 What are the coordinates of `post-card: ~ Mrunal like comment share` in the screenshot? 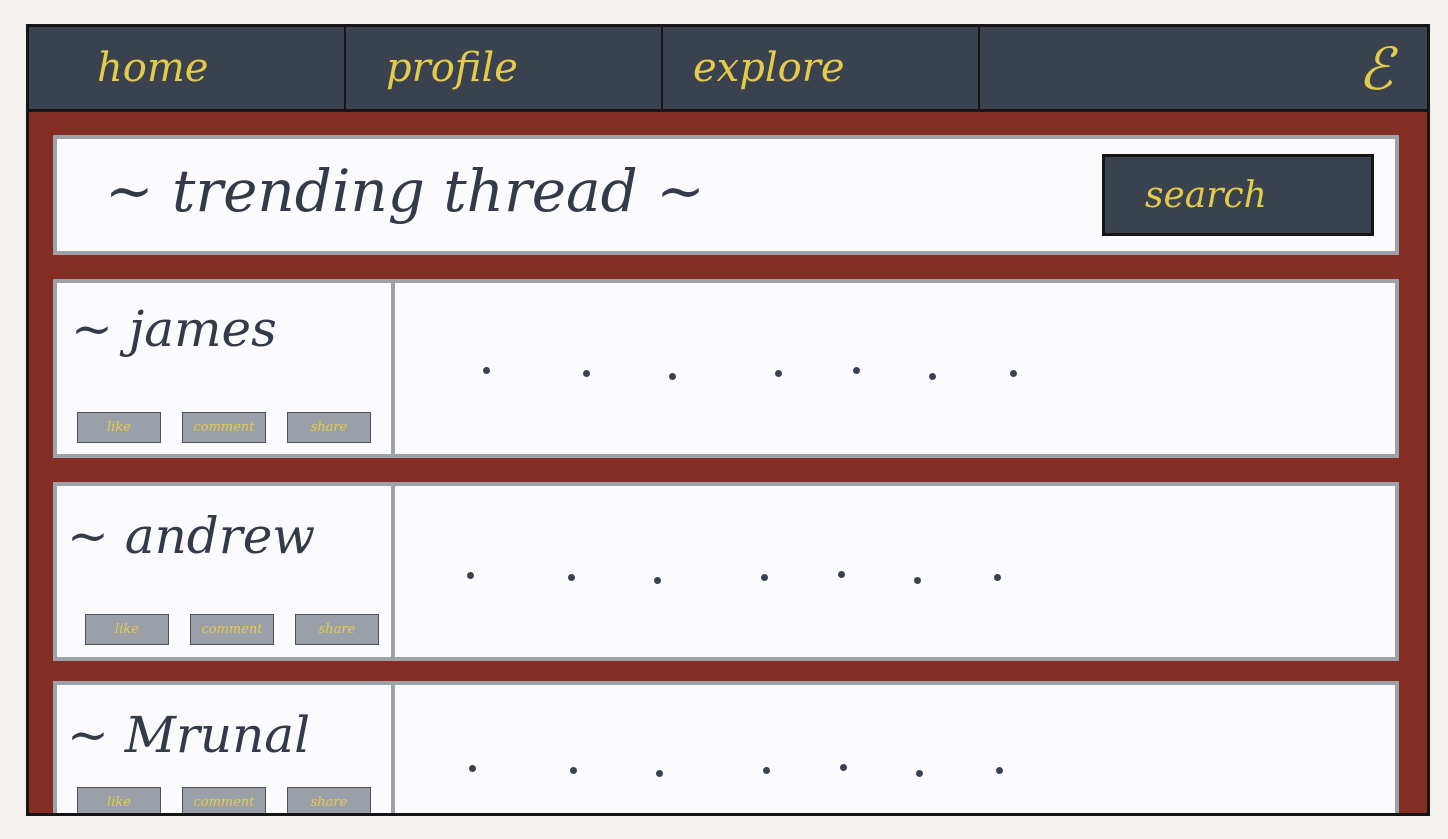 It's located at (726, 747).